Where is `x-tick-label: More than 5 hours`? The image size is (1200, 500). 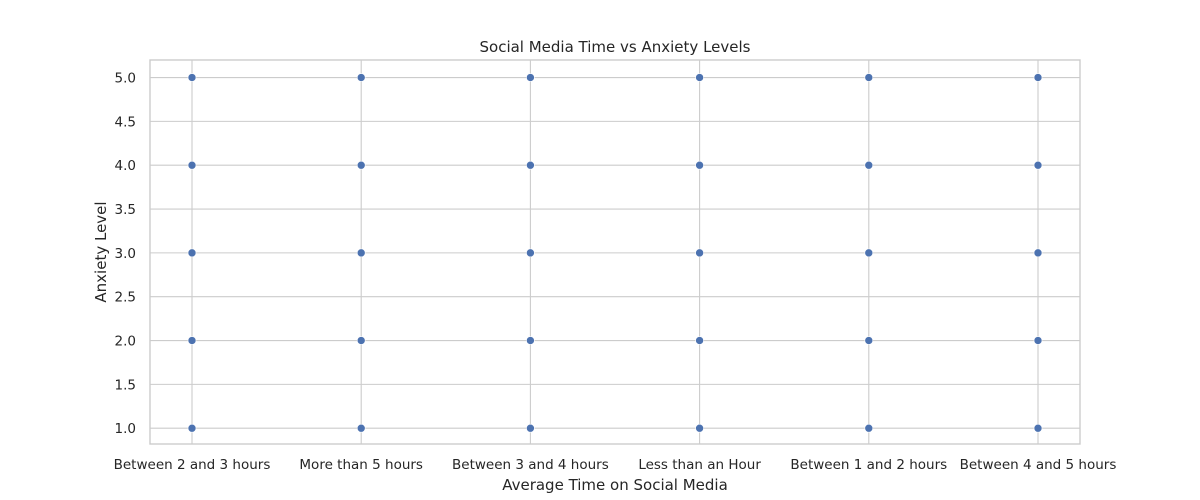
x-tick-label: More than 5 hours is located at coordinates (361, 465).